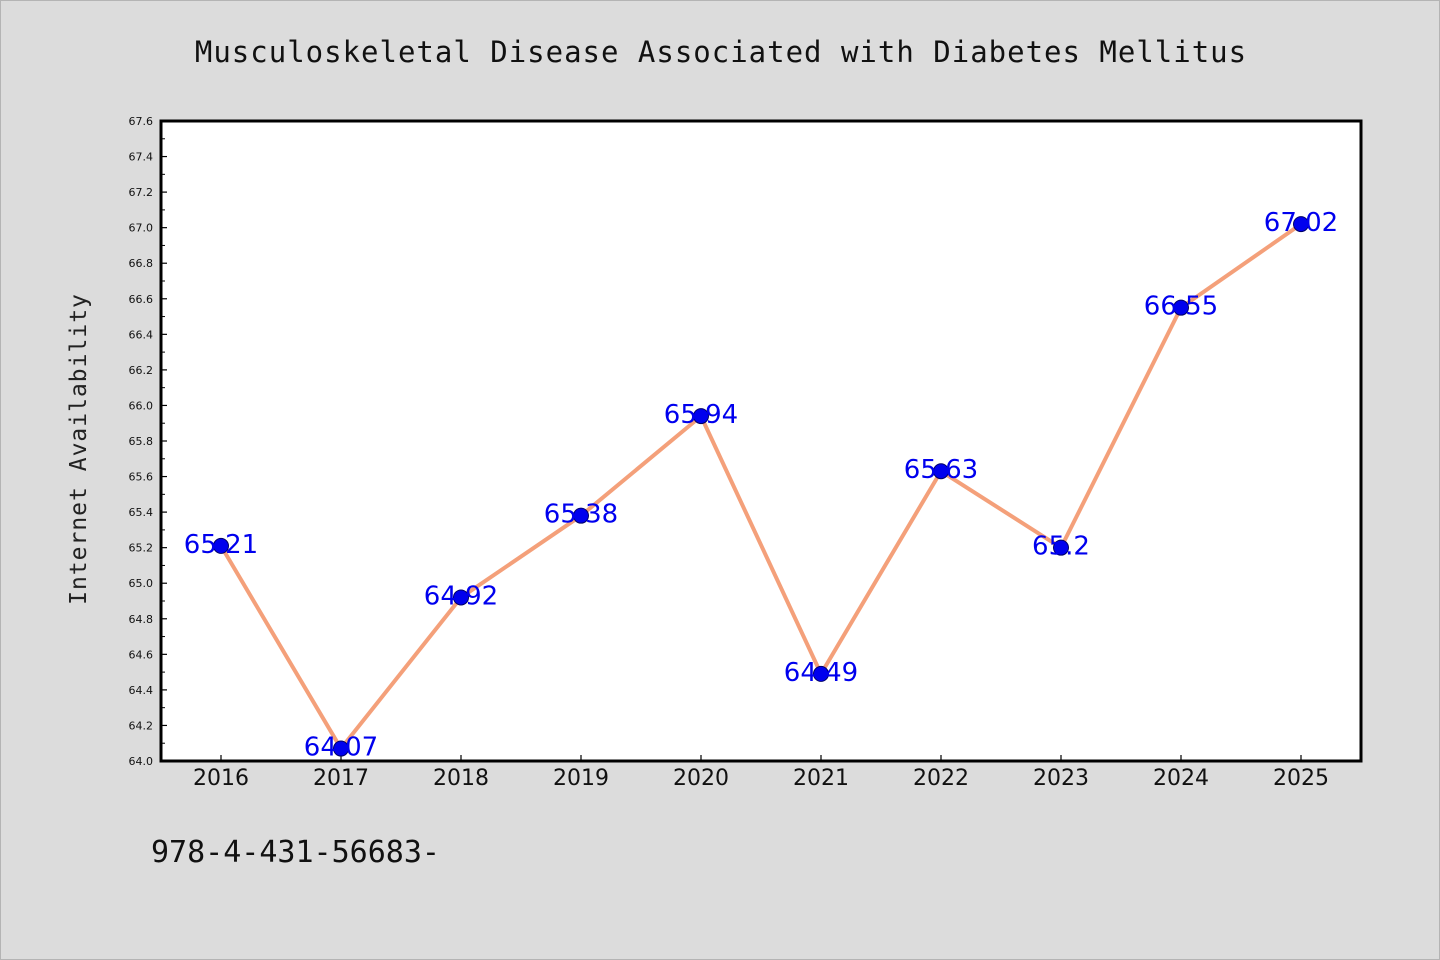  What do you see at coordinates (141, 228) in the screenshot?
I see `y-tick-label: 67.0` at bounding box center [141, 228].